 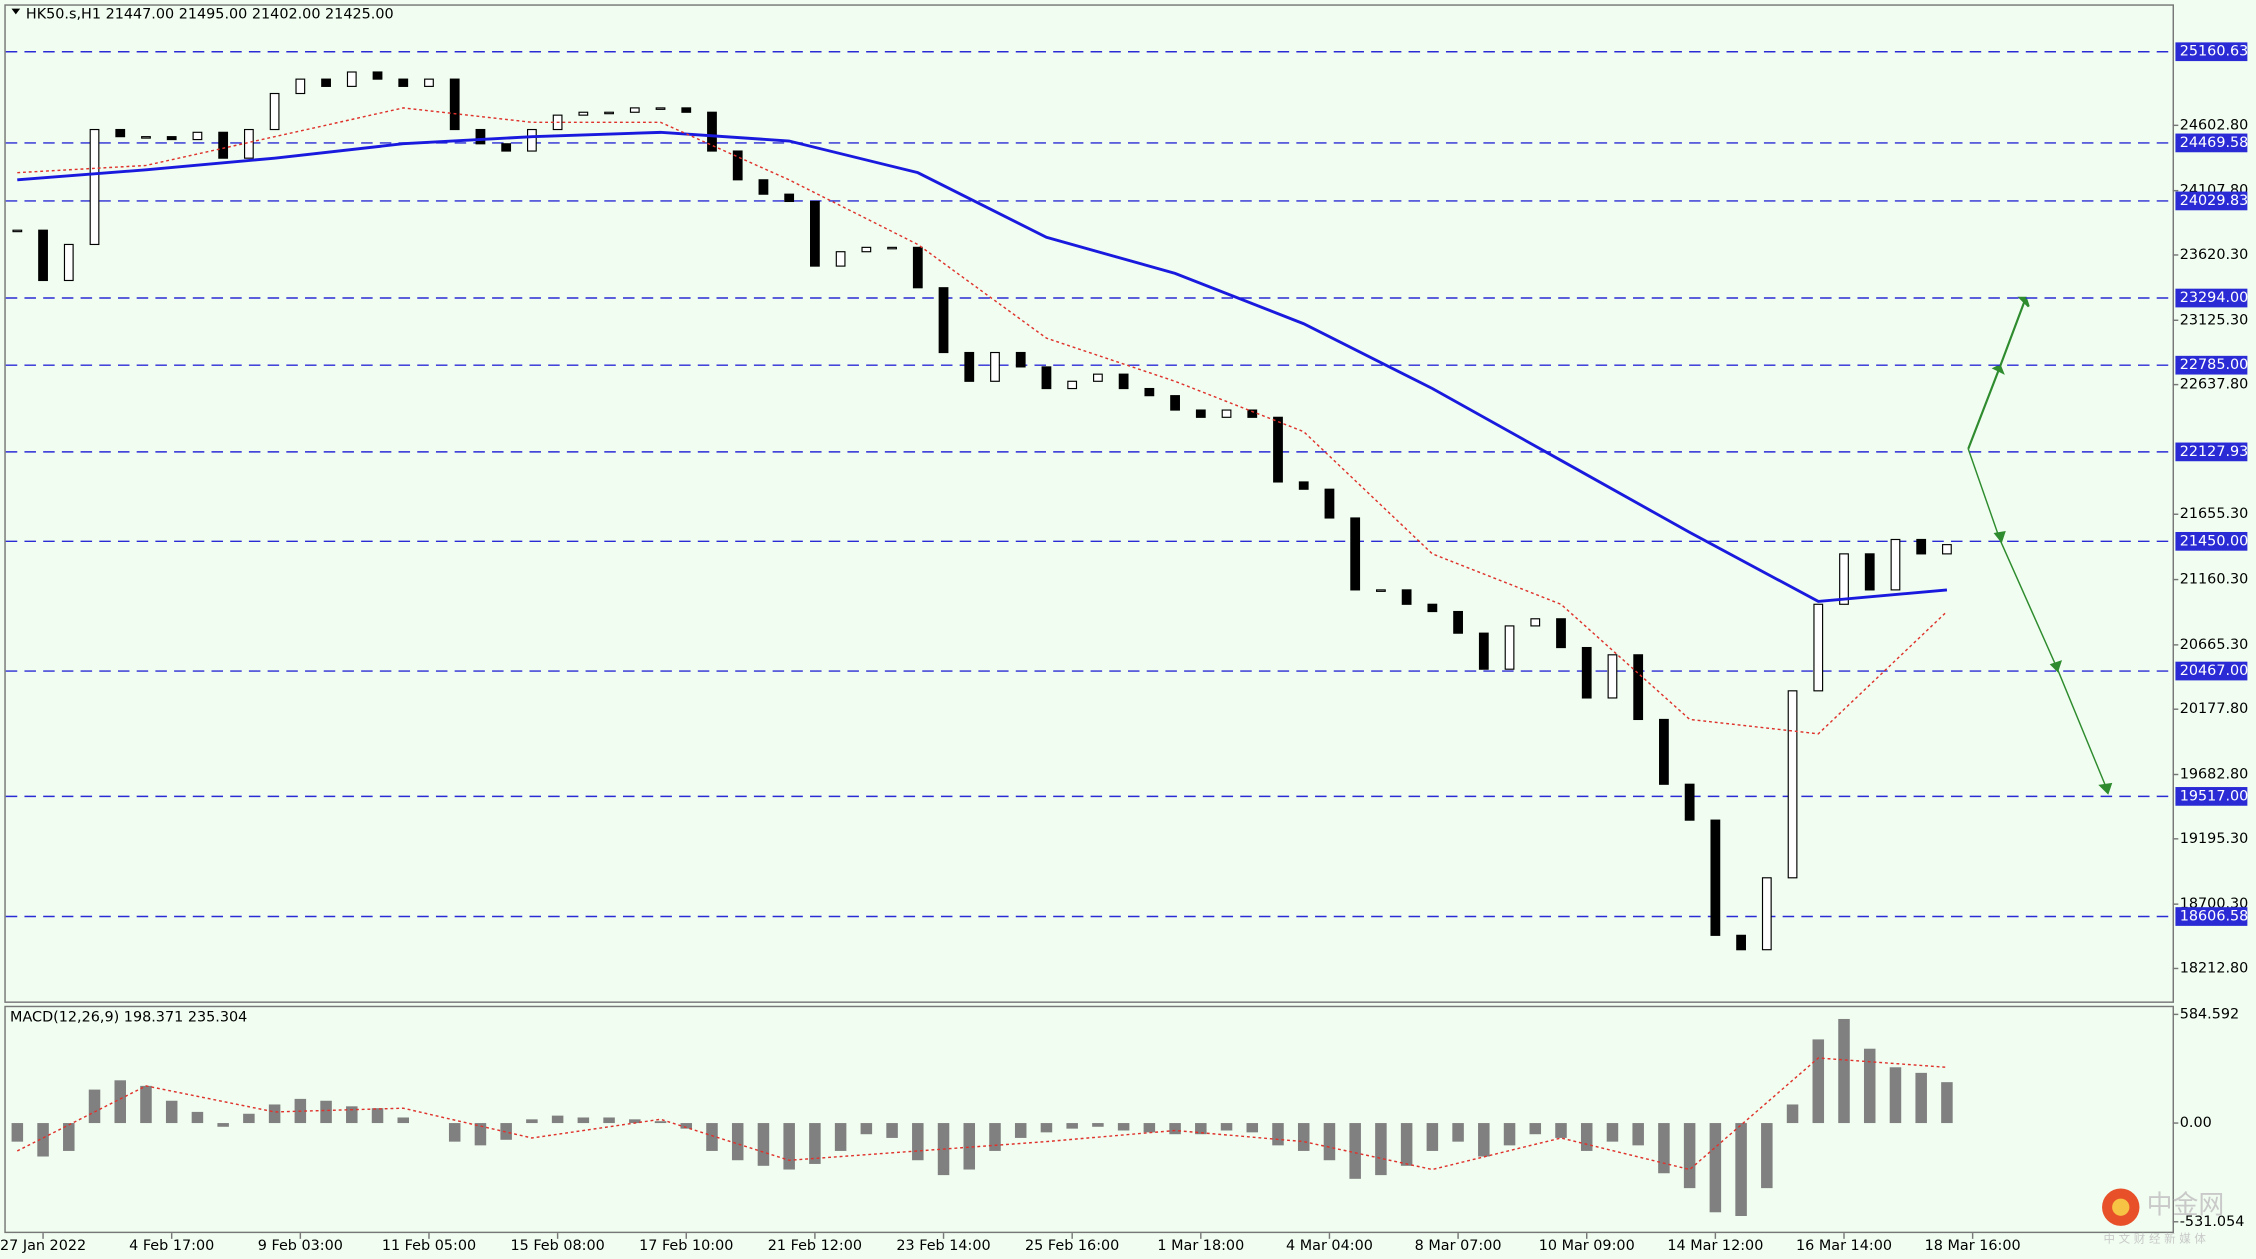 What do you see at coordinates (2186, 1205) in the screenshot?
I see `watermark-title: 中金网` at bounding box center [2186, 1205].